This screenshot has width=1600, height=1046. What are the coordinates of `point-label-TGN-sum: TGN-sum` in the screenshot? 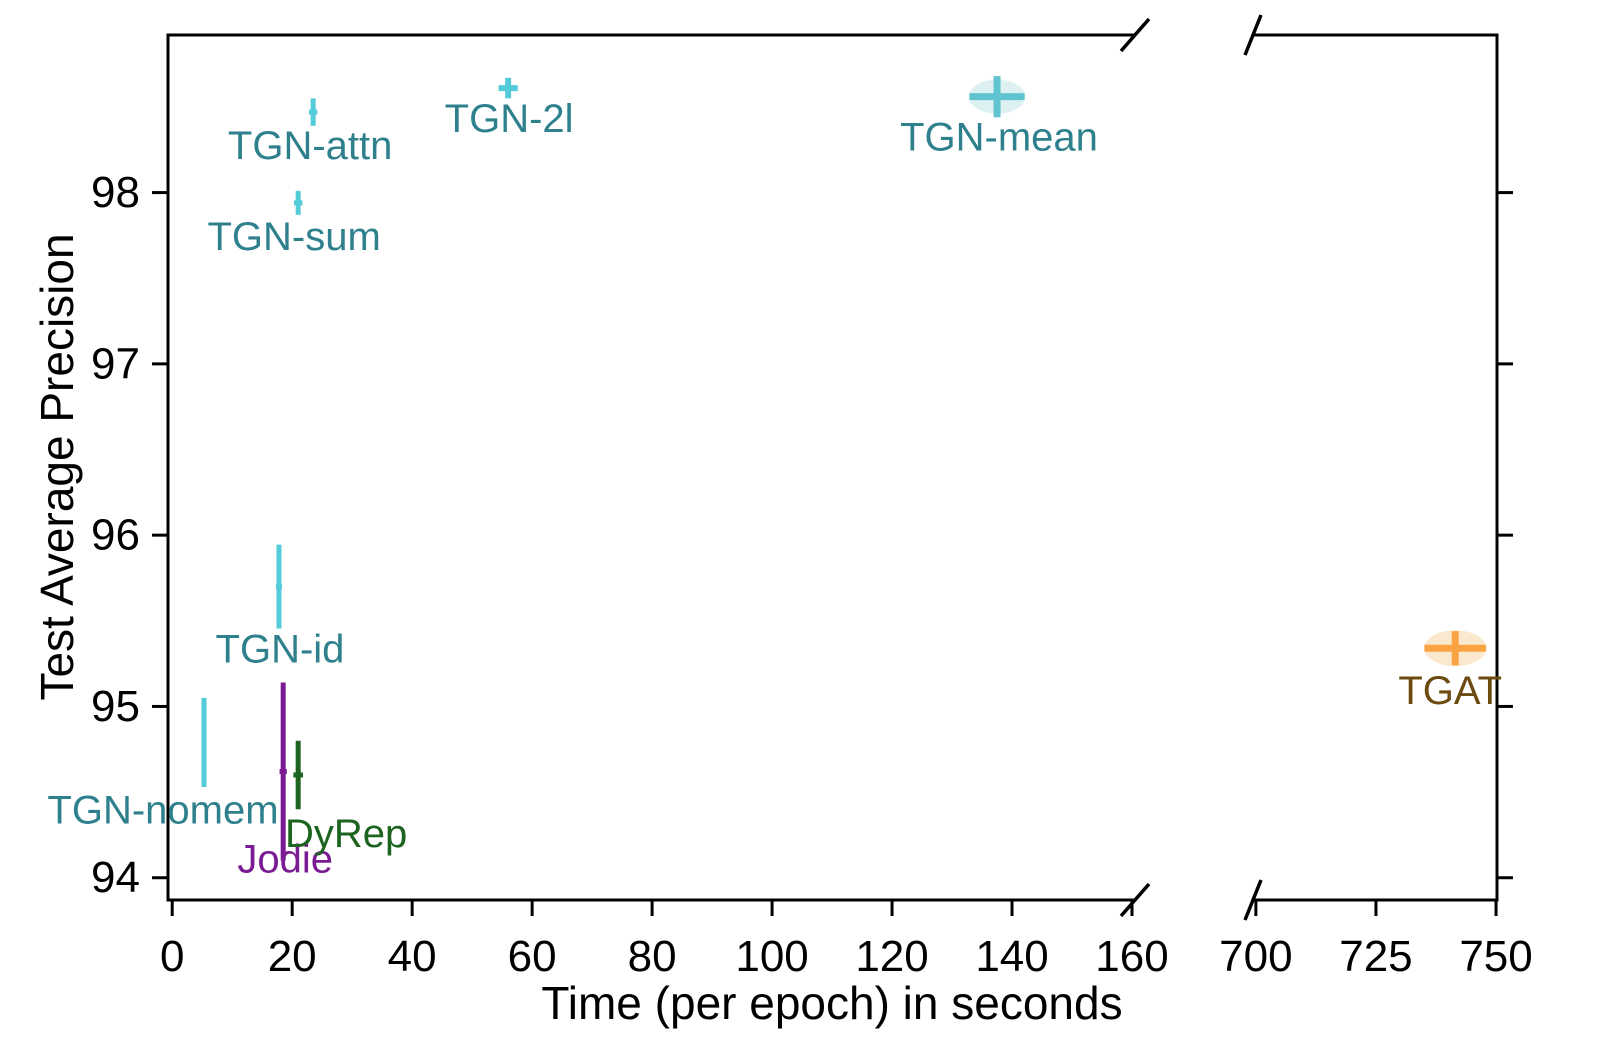 It's located at (294, 237).